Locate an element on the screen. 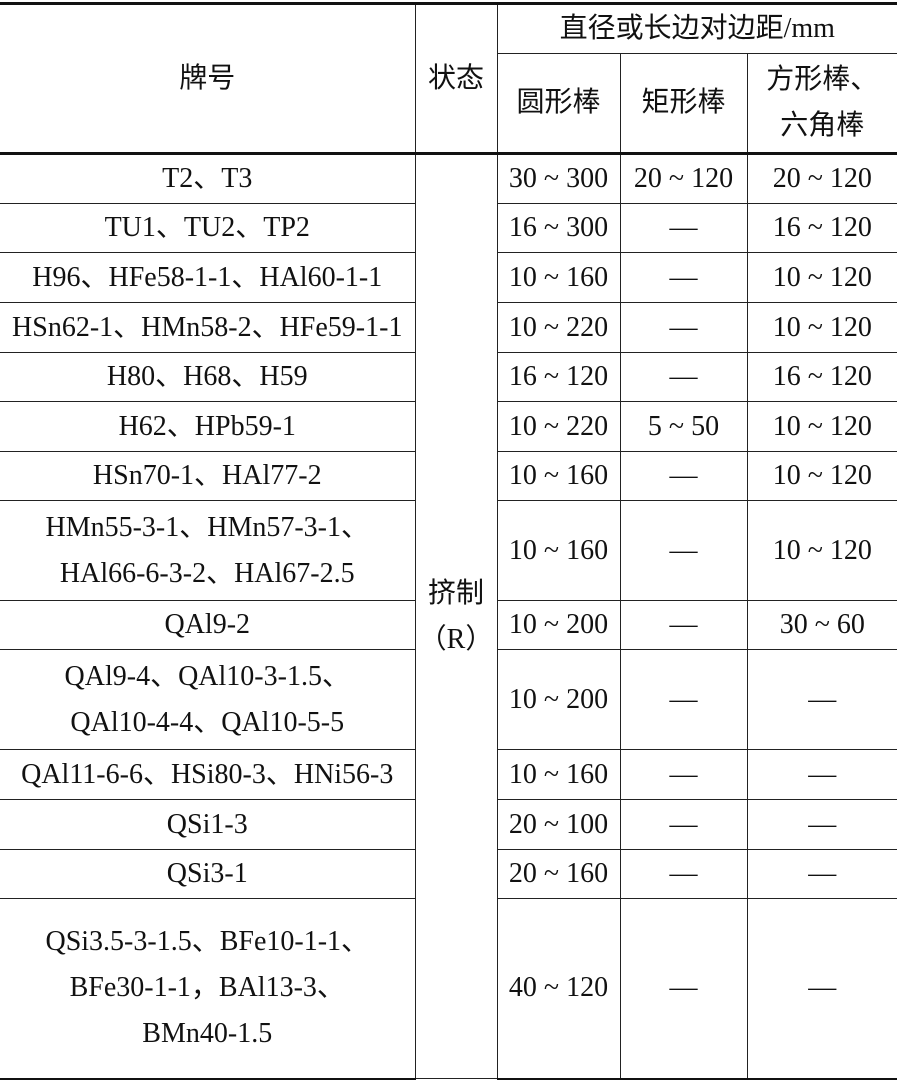 Image resolution: width=897 pixels, height=1081 pixels. rect-bar-cell: 5 ~ 50 is located at coordinates (683, 427).